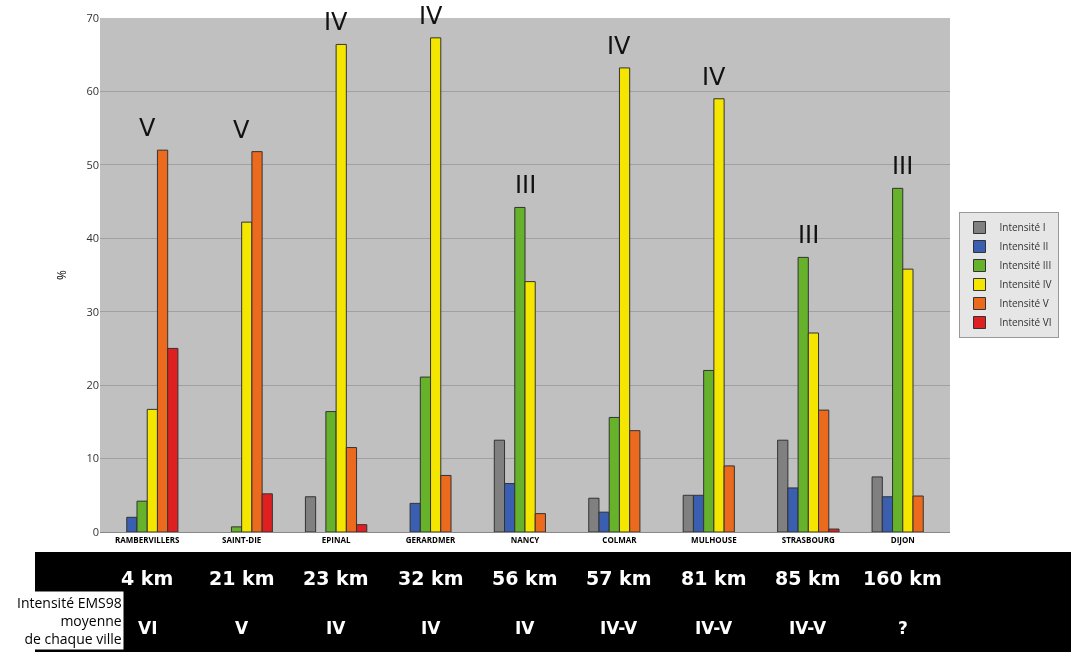  Describe the element at coordinates (714, 578) in the screenshot. I see `text: 81 km` at that location.